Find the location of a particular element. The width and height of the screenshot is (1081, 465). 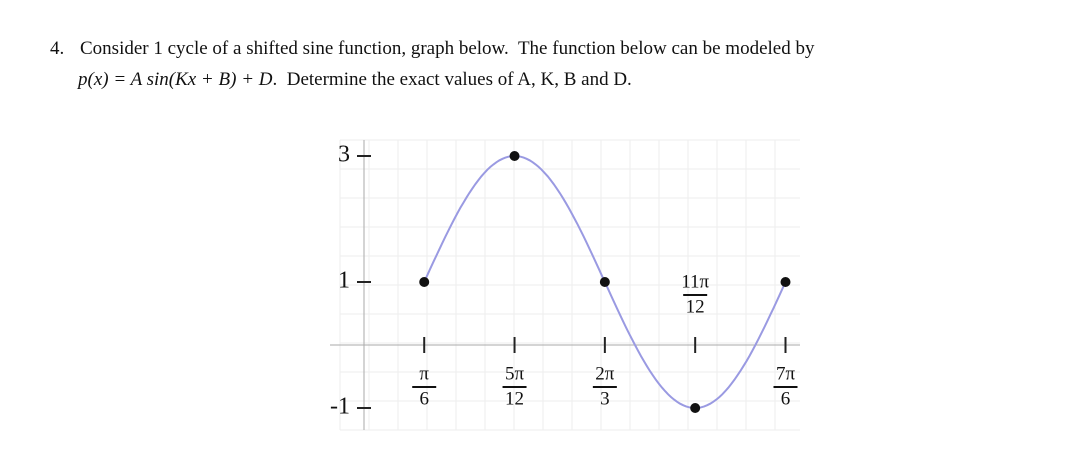

question-number: 4. is located at coordinates (57, 48).